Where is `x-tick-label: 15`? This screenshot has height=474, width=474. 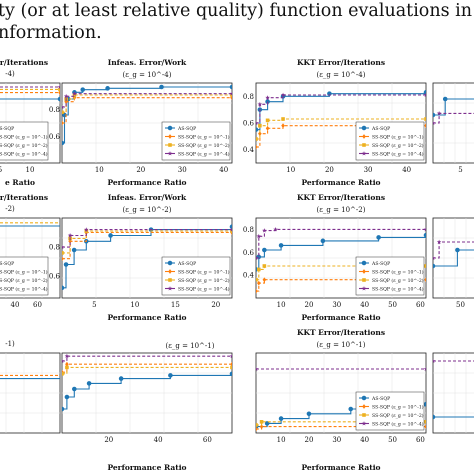 x-tick-label: 15 is located at coordinates (175, 305).